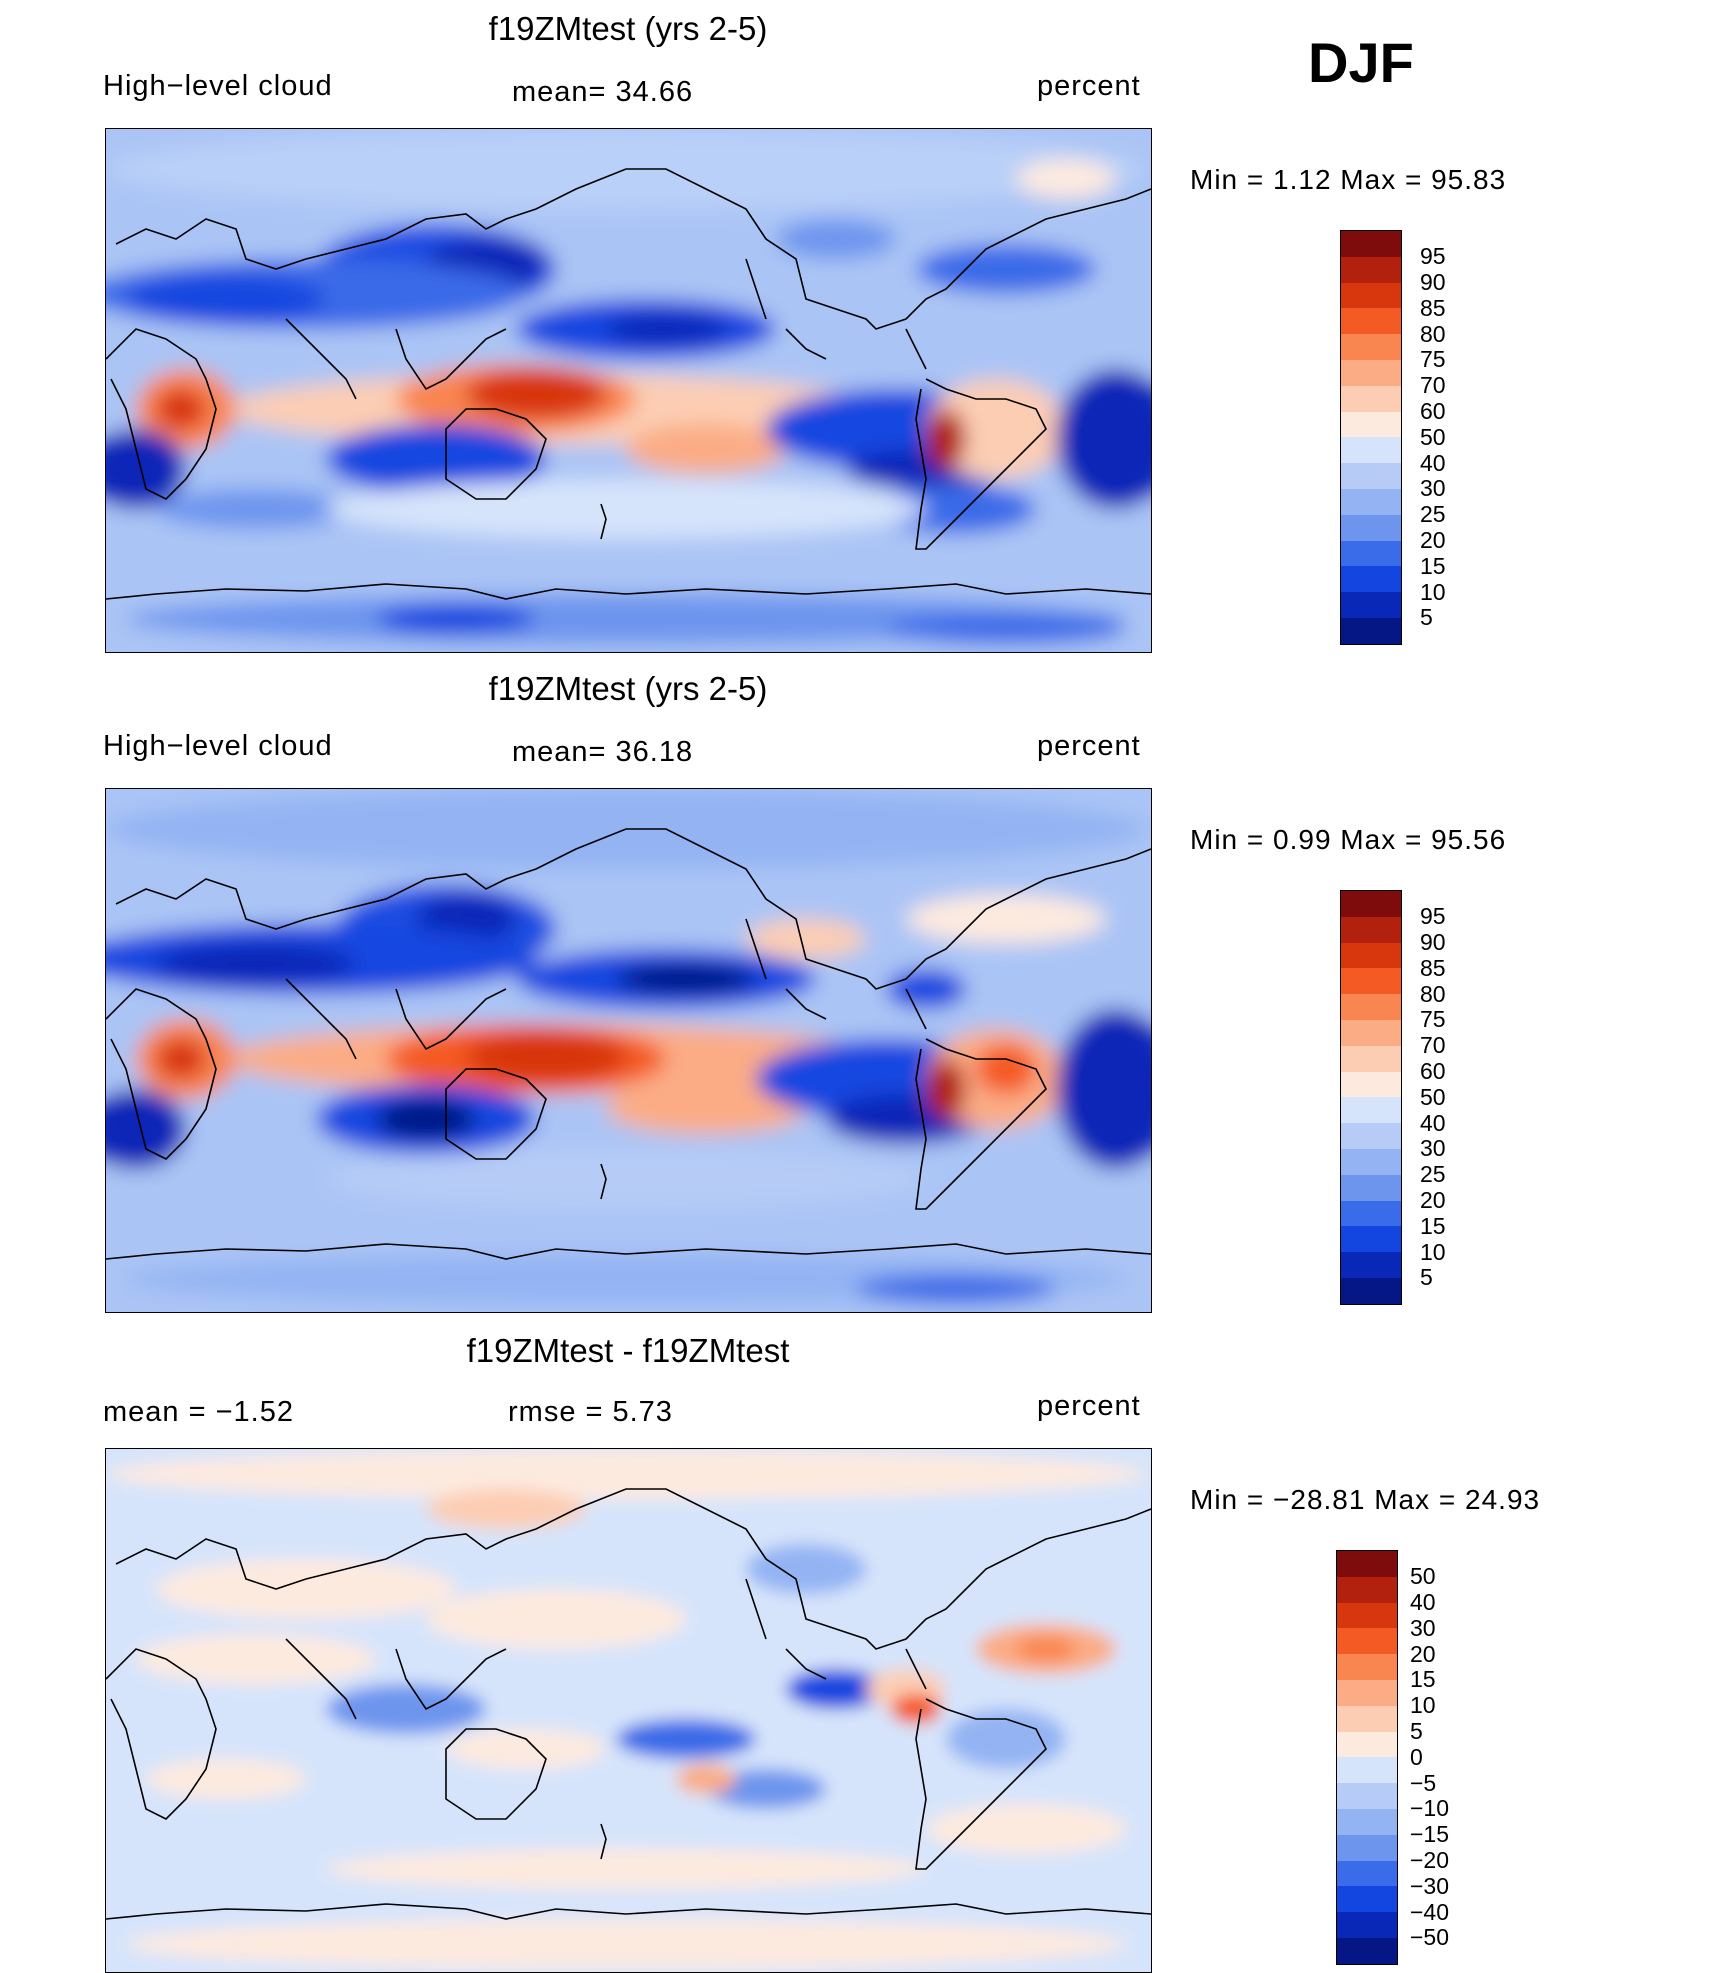 The width and height of the screenshot is (1710, 1973). What do you see at coordinates (1423, 1654) in the screenshot?
I see `panel-3-tick: 20` at bounding box center [1423, 1654].